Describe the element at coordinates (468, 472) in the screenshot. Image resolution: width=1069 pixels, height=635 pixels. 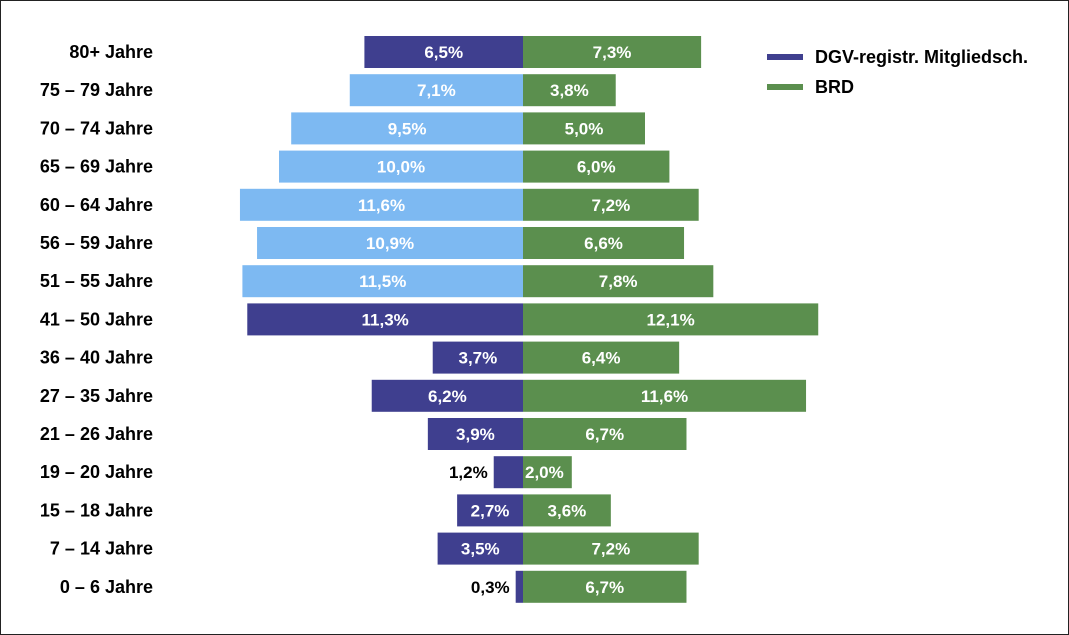
I see `data-label-left: 1,2%` at that location.